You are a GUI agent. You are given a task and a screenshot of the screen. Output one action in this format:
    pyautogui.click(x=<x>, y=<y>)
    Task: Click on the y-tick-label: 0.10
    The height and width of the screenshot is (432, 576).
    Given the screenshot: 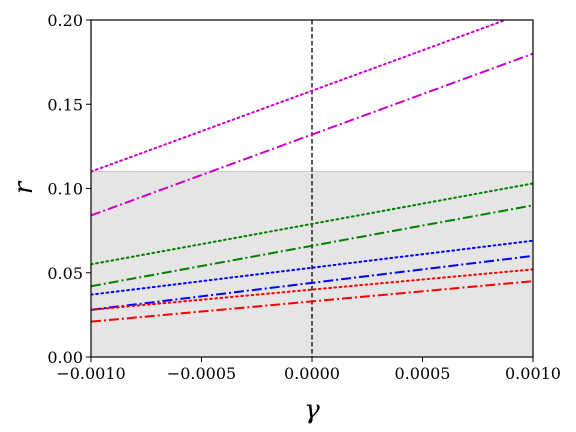 What is the action you would take?
    pyautogui.click(x=65, y=189)
    